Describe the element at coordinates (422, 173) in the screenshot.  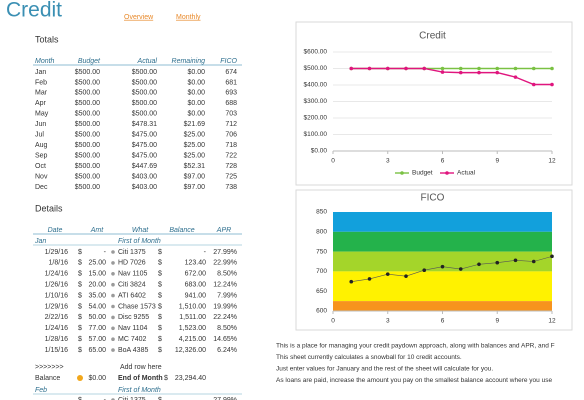
I see `legend-label: Budget` at that location.